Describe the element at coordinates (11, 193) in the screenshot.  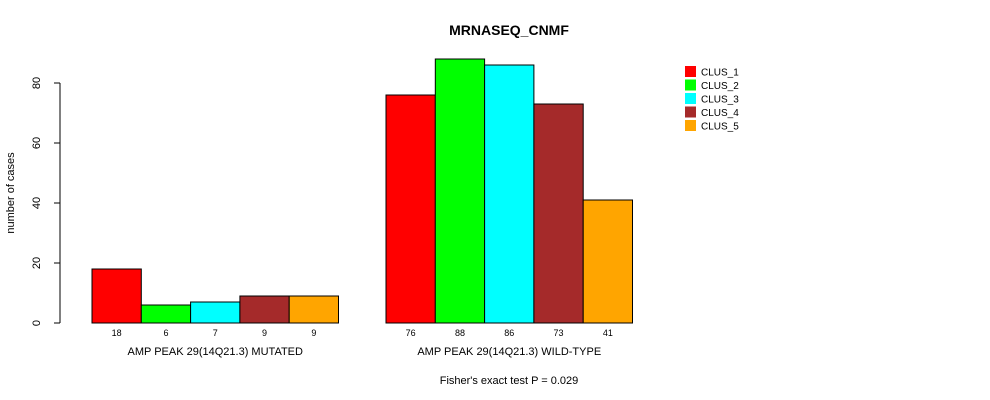
I see `y-axis-label: number of cases` at that location.